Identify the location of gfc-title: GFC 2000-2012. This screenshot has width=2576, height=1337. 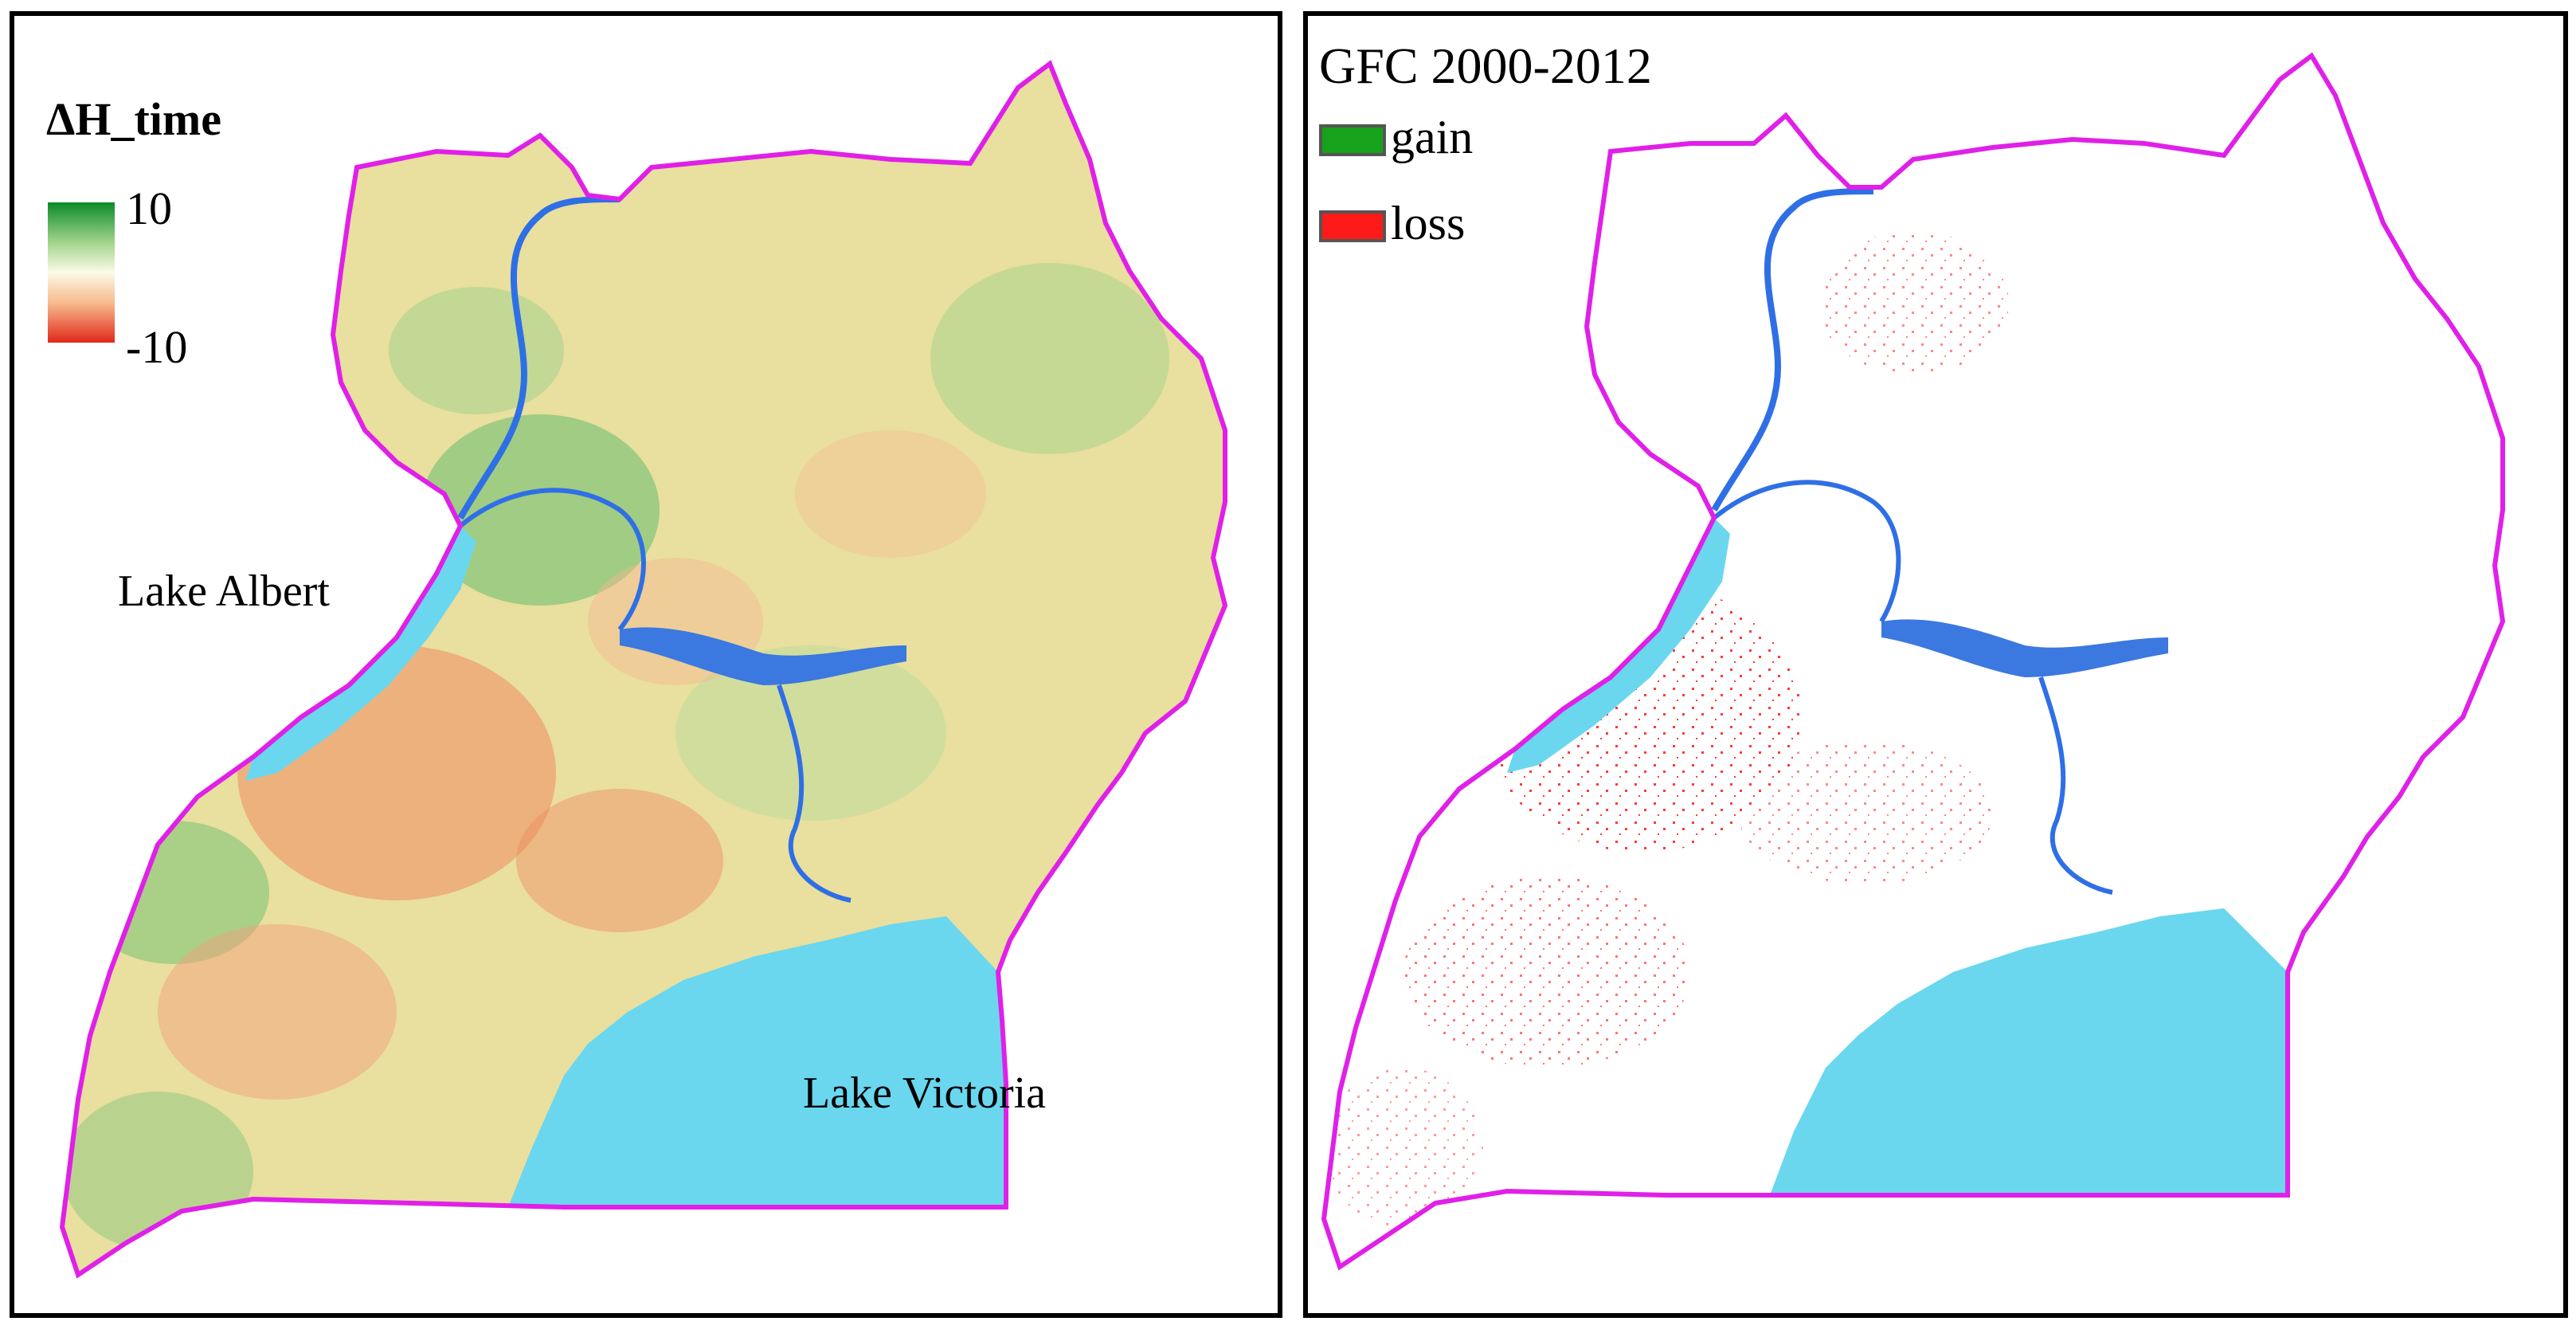
(1485, 65).